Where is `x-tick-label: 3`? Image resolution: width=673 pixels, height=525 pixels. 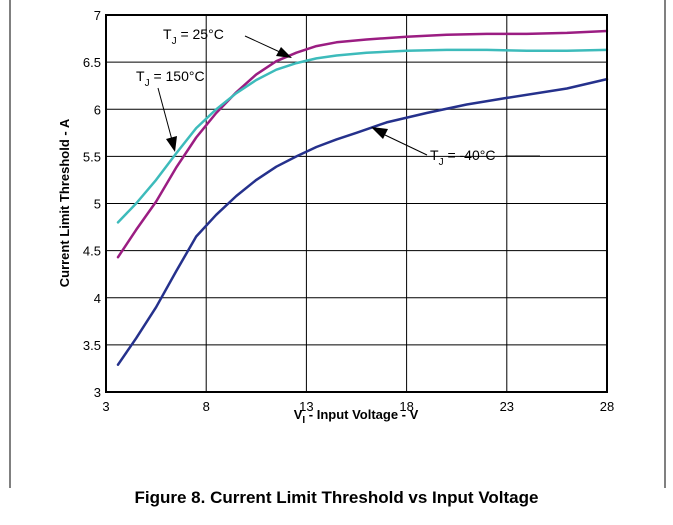
x-tick-label: 3 is located at coordinates (105, 406).